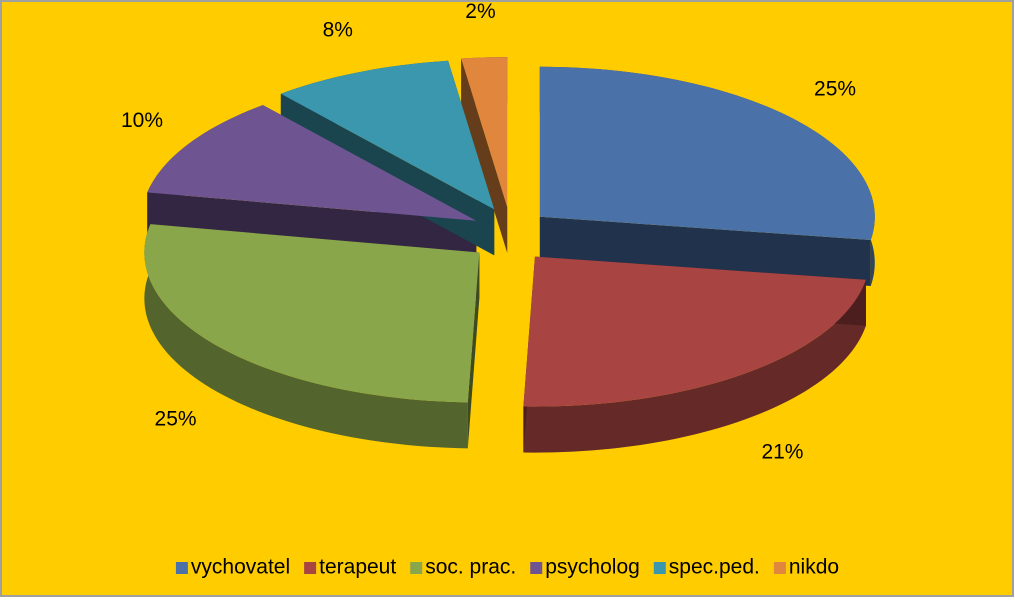  Describe the element at coordinates (142, 120) in the screenshot. I see `data-label: 10%` at that location.